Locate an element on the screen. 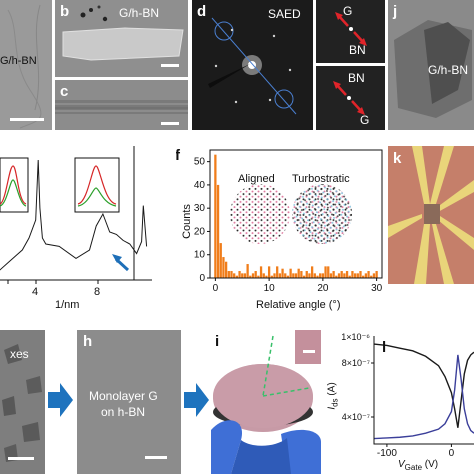 The height and width of the screenshot is (474, 474). panel-d: d SAED is located at coordinates (252, 65).